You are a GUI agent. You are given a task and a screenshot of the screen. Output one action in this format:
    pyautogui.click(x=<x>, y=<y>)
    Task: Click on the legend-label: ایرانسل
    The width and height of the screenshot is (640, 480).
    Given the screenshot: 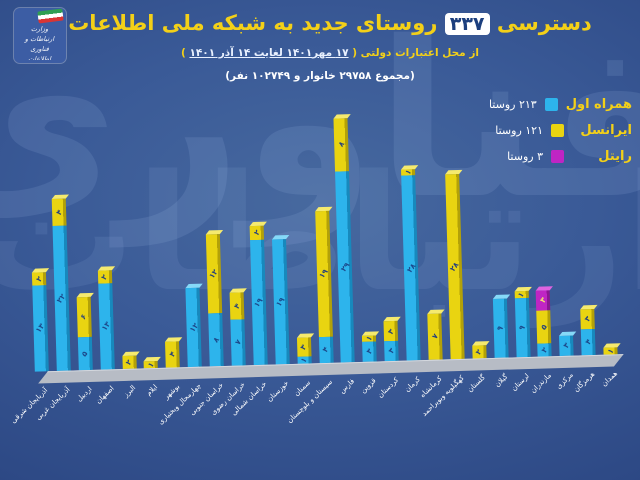 What is the action you would take?
    pyautogui.click(x=606, y=130)
    